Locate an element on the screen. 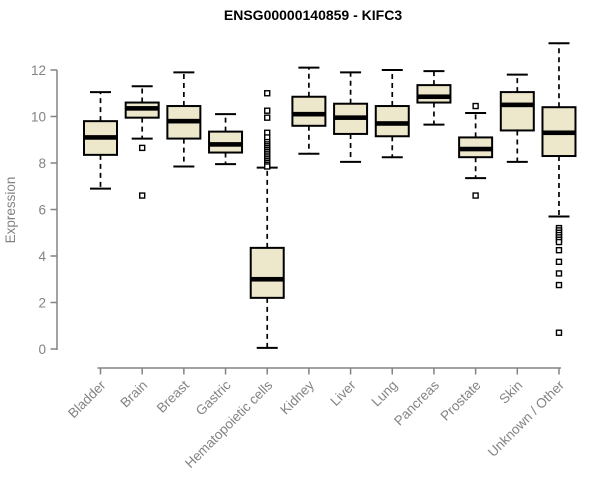 This screenshot has width=600, height=500. x-tick-label-unknown-other: Unknown / Other is located at coordinates (526, 418).